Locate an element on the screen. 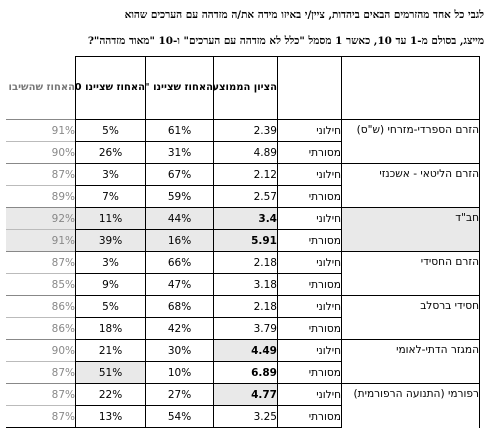 The width and height of the screenshot is (490, 428). average-score-cell: 4.89 is located at coordinates (245, 152).